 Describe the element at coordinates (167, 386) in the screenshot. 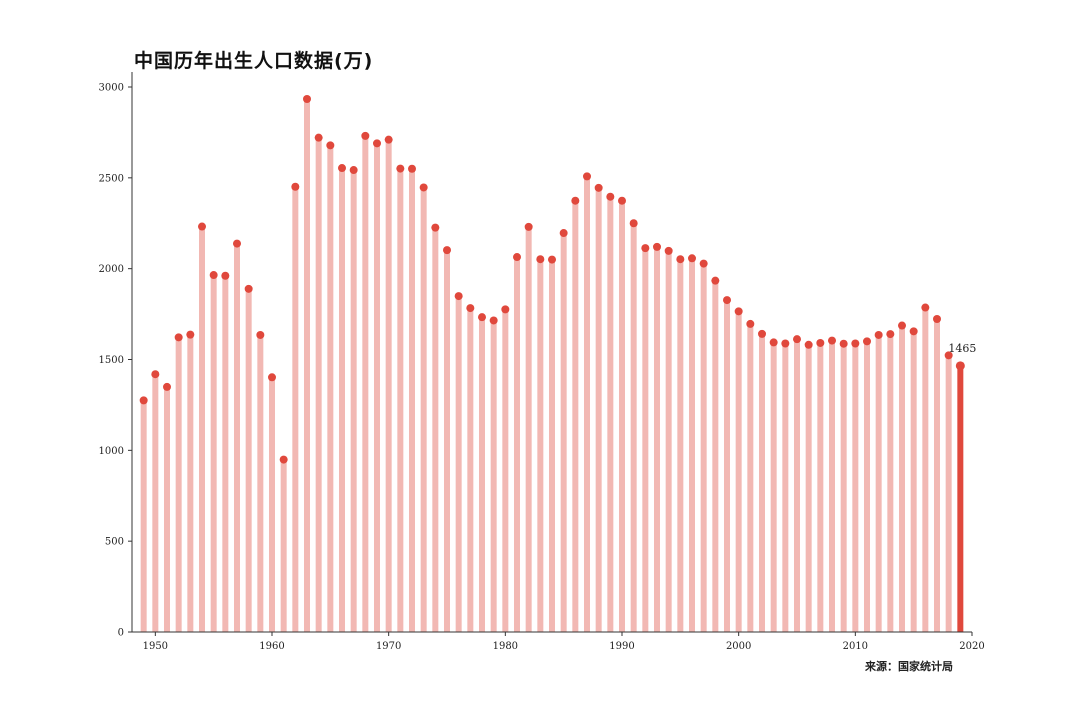

I see `point-1951` at that location.